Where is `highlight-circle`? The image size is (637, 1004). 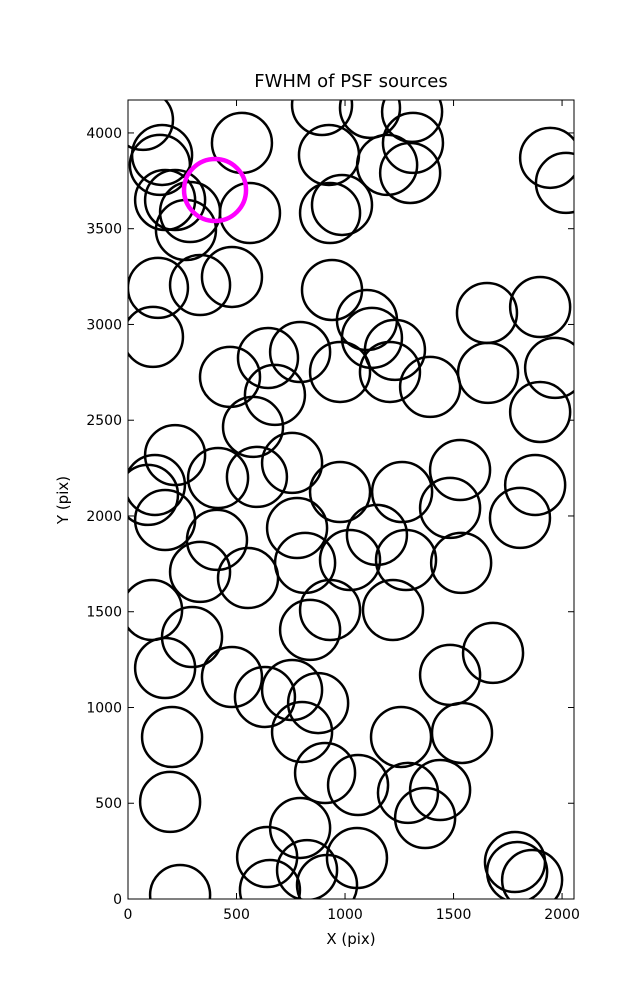 highlight-circle is located at coordinates (215, 190).